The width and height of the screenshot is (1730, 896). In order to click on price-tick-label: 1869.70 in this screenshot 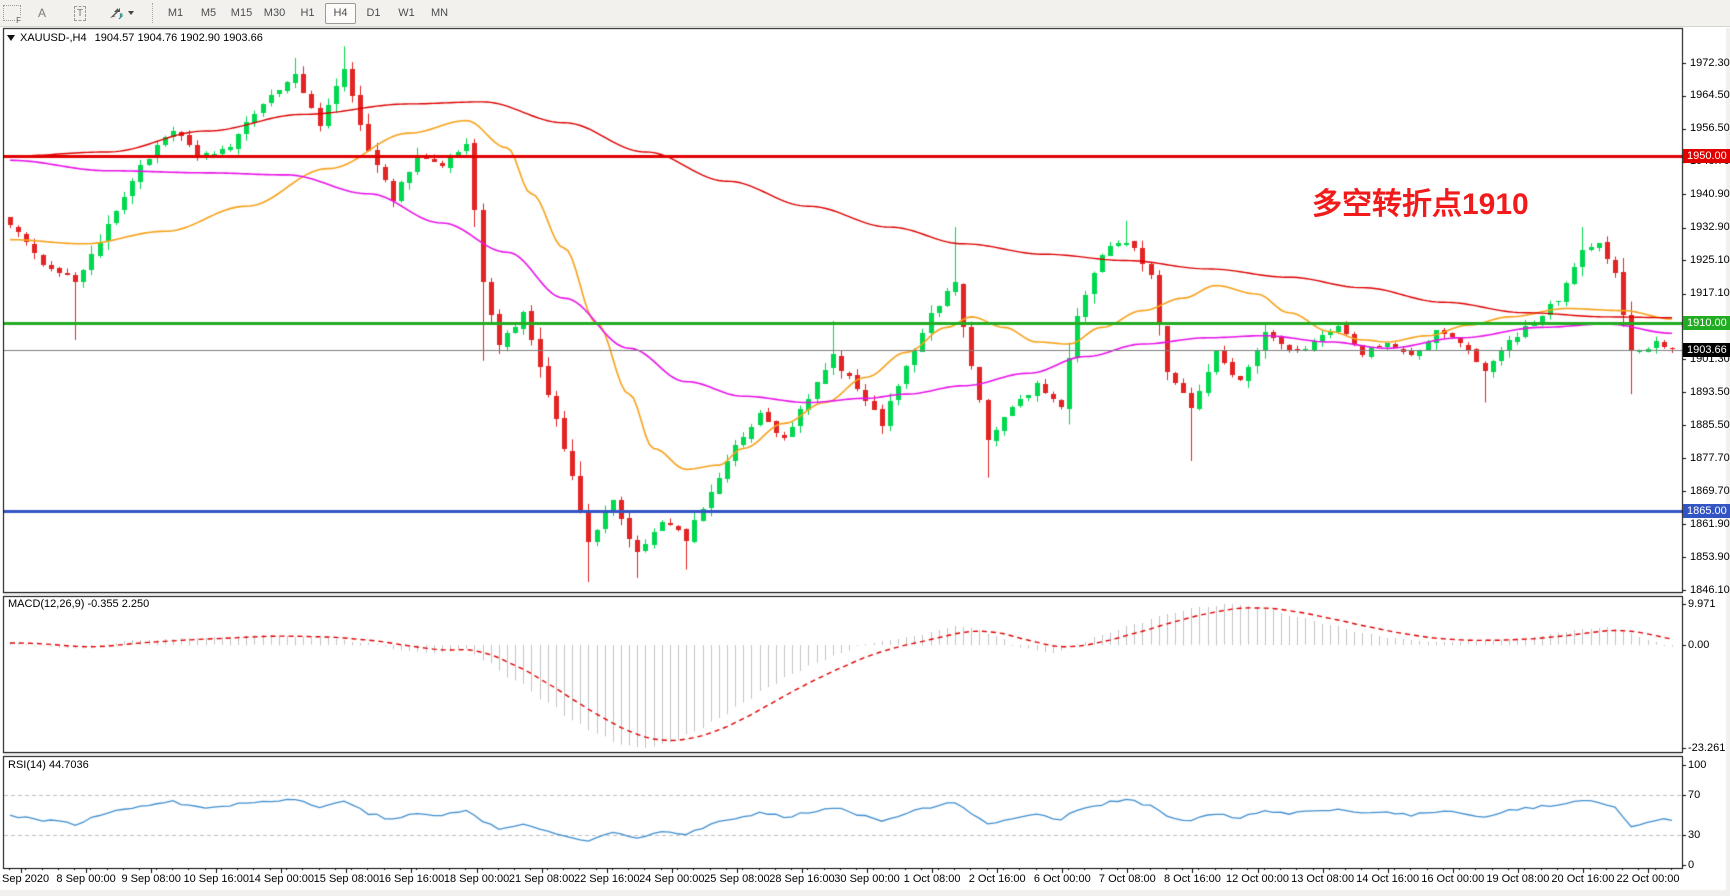, I will do `click(1710, 490)`.